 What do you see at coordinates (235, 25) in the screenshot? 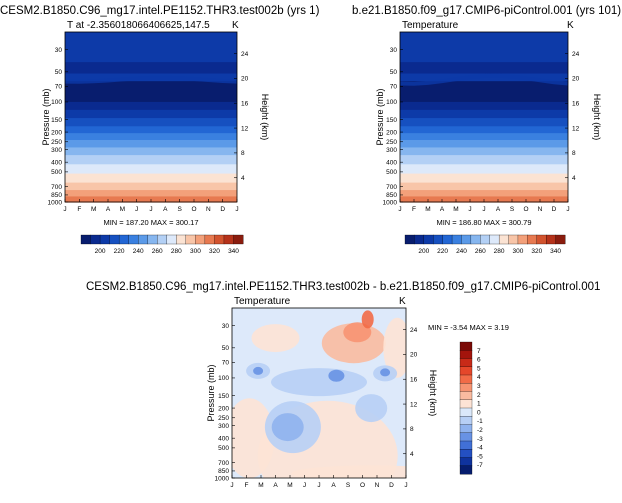
I see `panel-1-units: K` at bounding box center [235, 25].